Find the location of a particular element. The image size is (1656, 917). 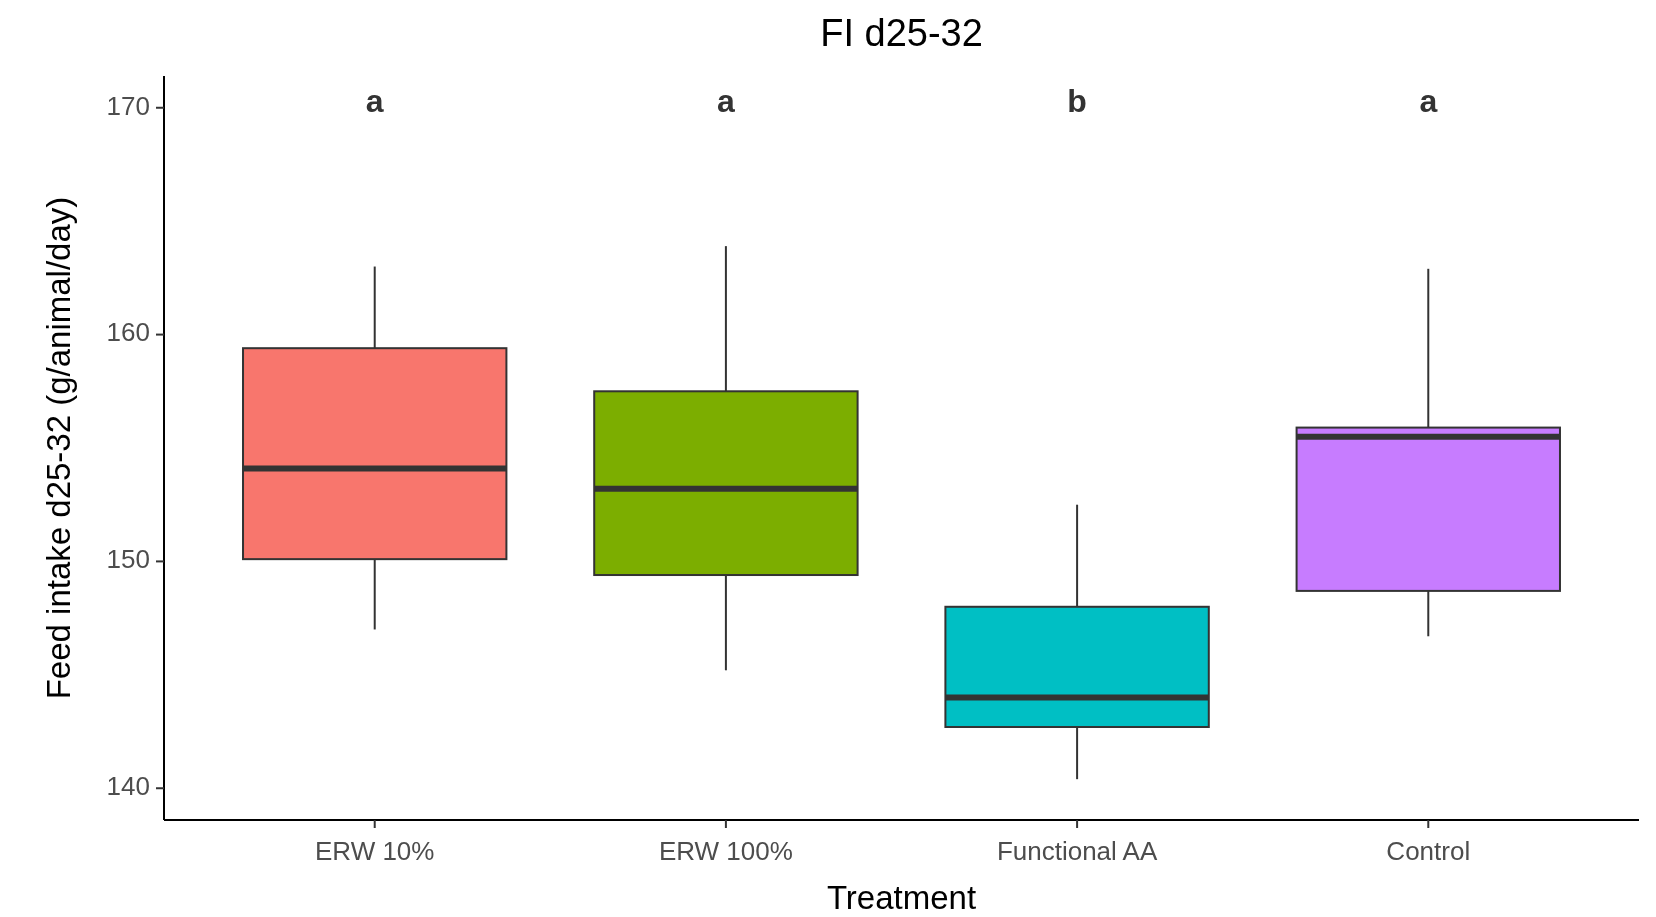

x-tick-label: Functional AA is located at coordinates (1077, 851).